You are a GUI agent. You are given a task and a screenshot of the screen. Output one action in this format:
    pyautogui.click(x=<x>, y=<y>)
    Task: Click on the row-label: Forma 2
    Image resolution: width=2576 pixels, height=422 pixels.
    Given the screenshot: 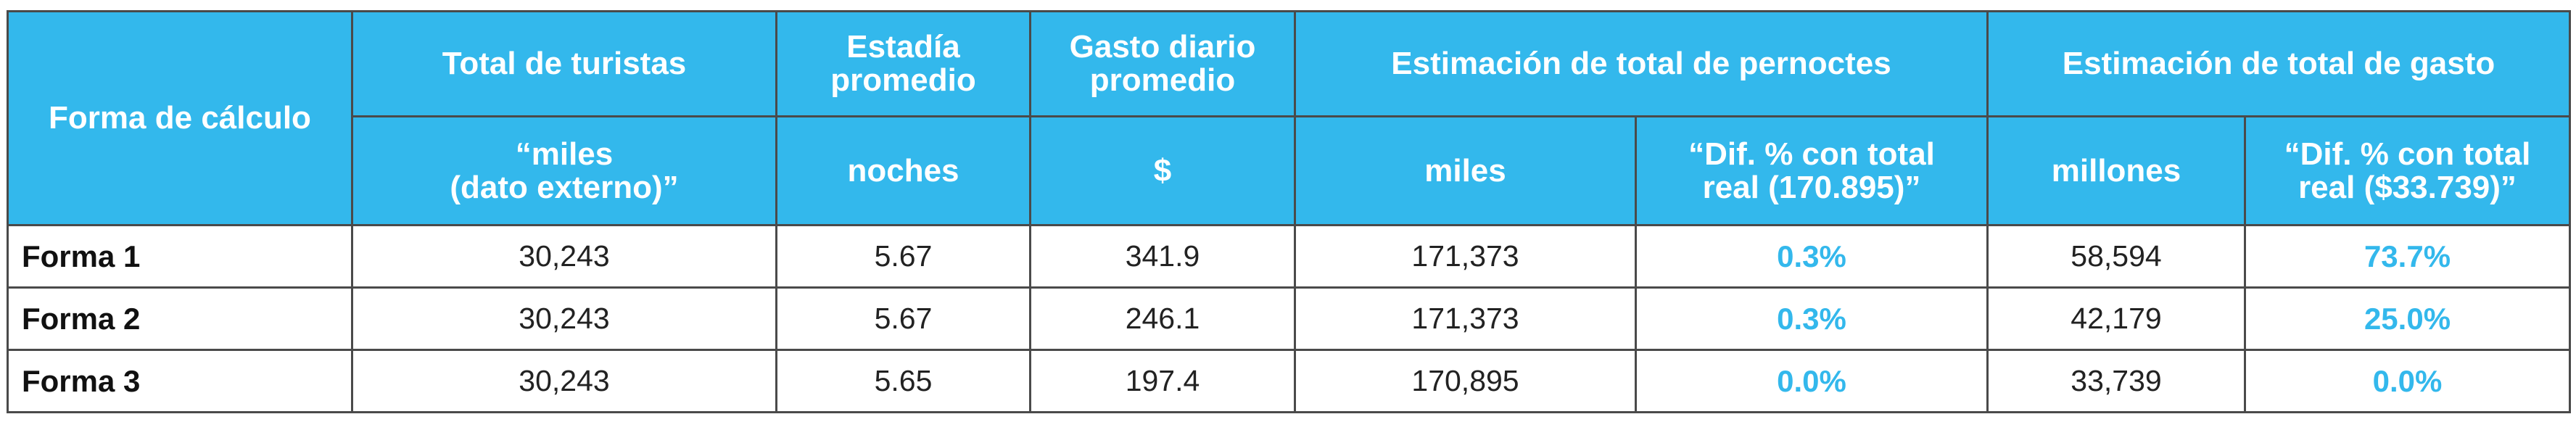 What is the action you would take?
    pyautogui.click(x=180, y=318)
    